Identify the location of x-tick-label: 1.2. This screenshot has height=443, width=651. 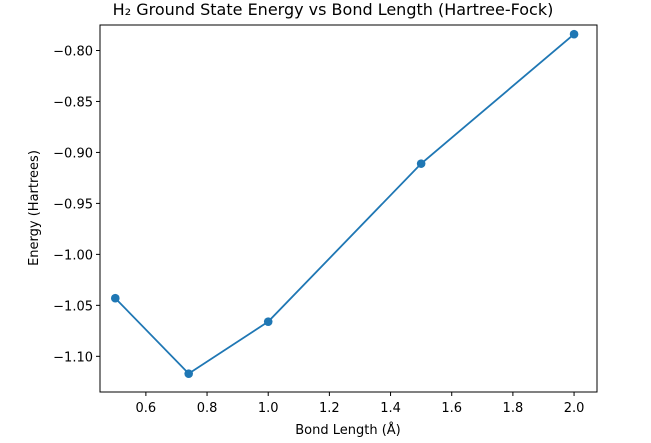
(329, 408).